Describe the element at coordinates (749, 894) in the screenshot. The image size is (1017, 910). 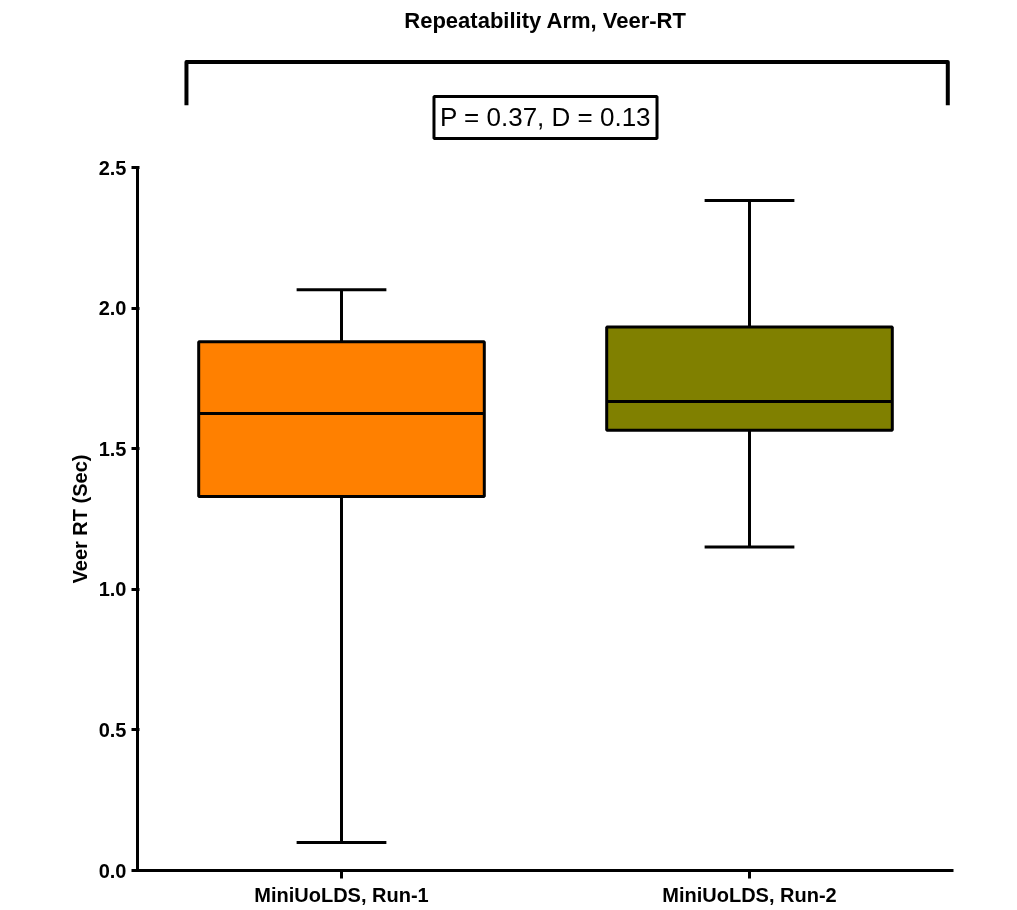
I see `x-tick-label: MiniUoLDS, Run-2` at that location.